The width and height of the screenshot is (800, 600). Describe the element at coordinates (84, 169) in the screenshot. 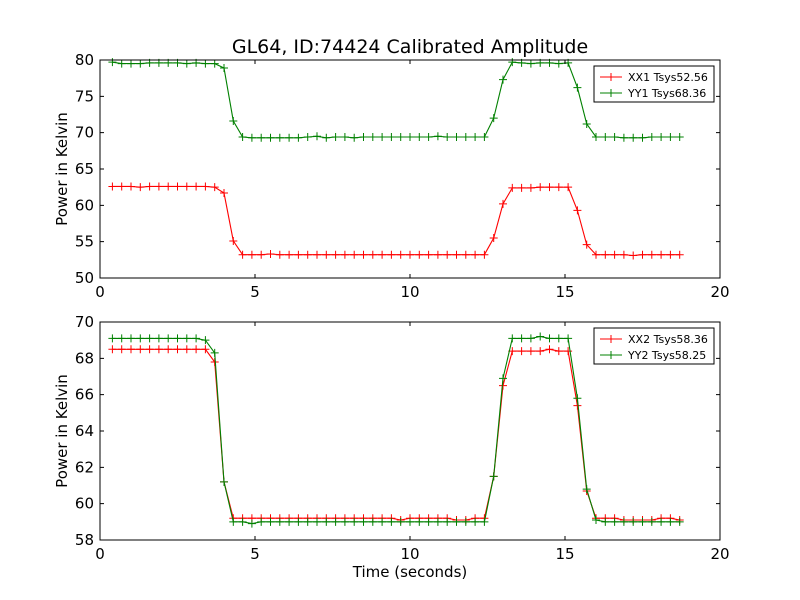

I see `y-tick-label: 65` at that location.